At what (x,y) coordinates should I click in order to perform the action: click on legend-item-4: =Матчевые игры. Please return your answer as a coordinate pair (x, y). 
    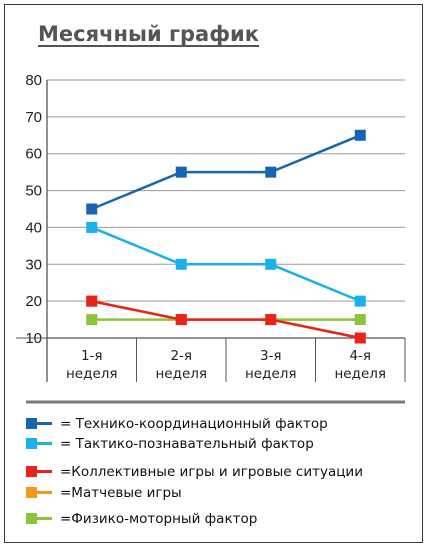
    Looking at the image, I should click on (104, 493).